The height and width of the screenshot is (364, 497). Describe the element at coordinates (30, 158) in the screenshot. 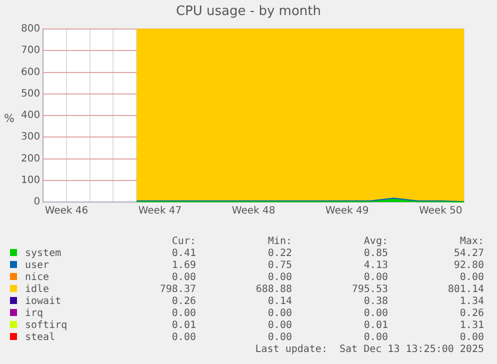

I see `y-tick-label: 200` at that location.